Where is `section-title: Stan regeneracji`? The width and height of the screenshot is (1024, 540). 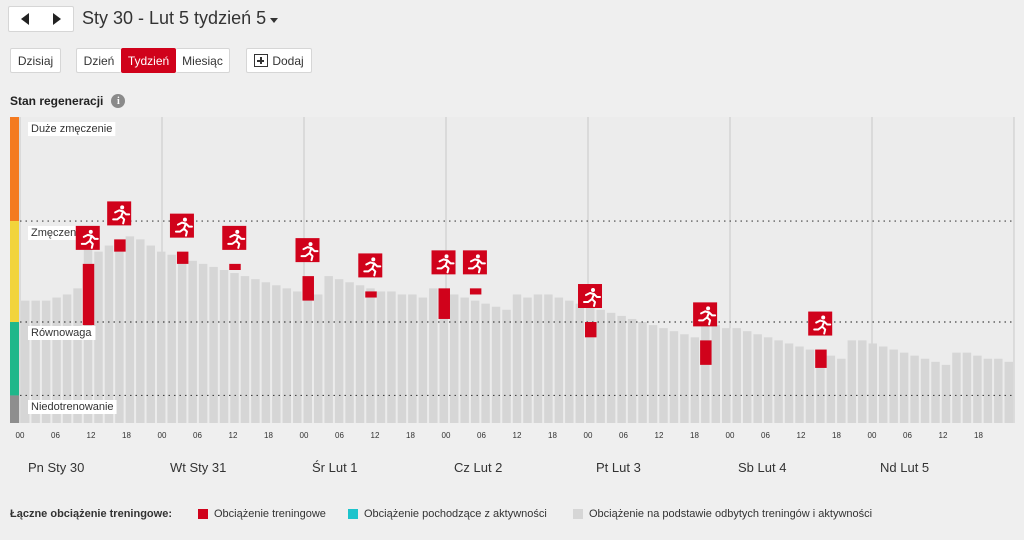 section-title: Stan regeneracji is located at coordinates (57, 101).